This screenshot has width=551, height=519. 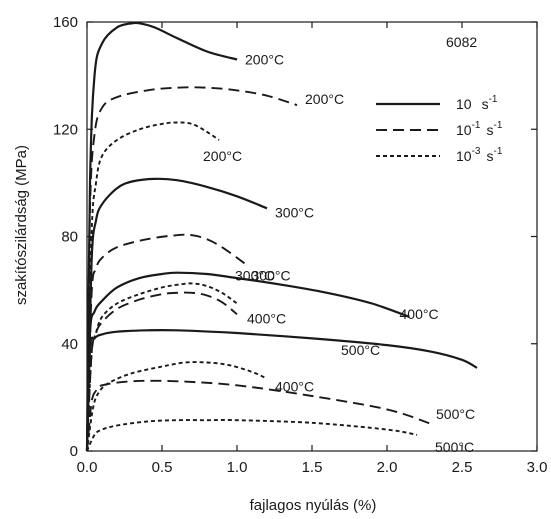 What do you see at coordinates (162, 467) in the screenshot?
I see `x-tick-label: 0.5` at bounding box center [162, 467].